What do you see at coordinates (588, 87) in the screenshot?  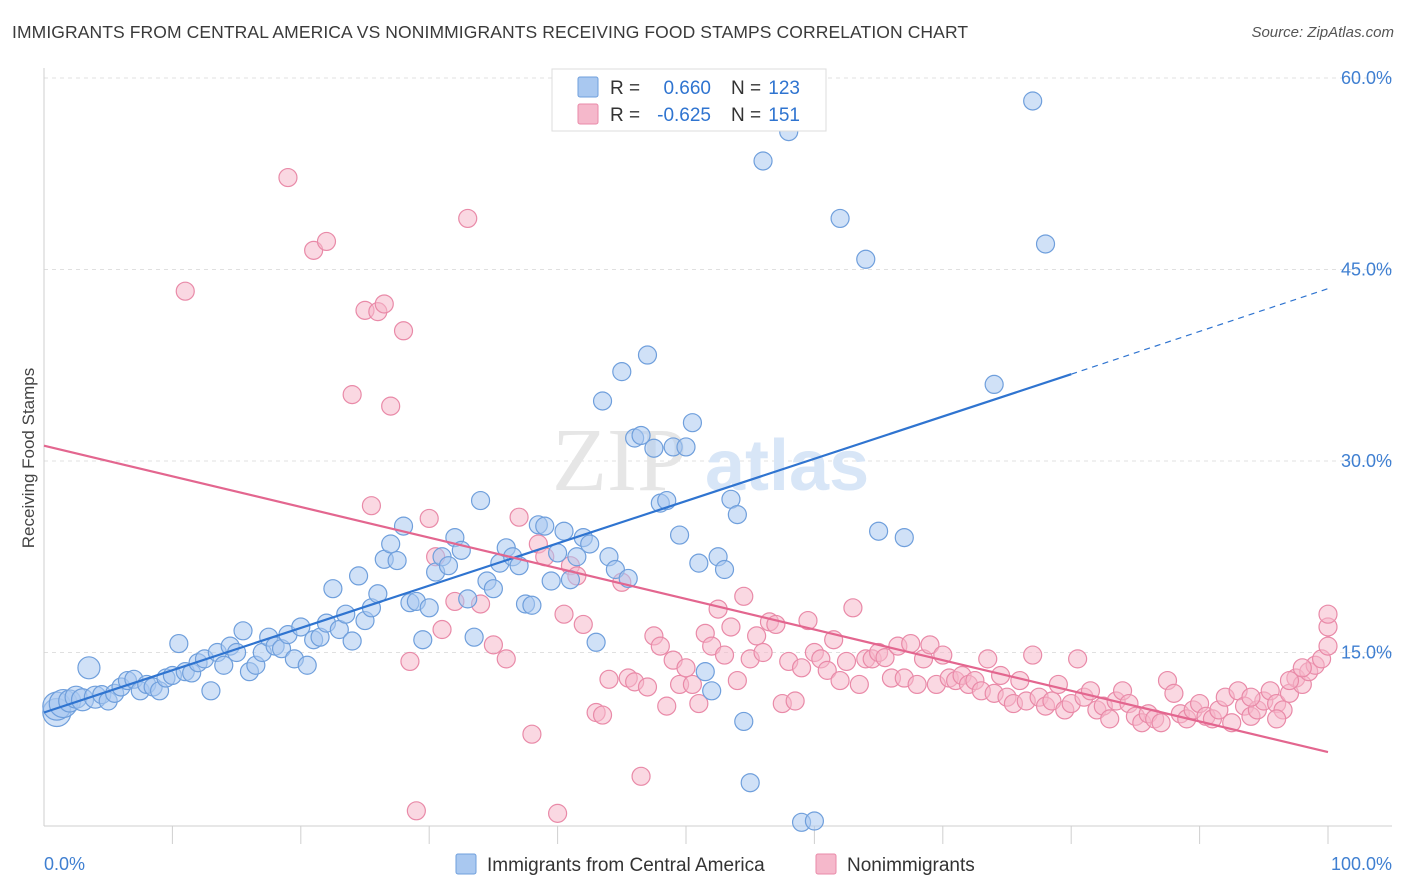 I see `legend-swatch-blue` at bounding box center [588, 87].